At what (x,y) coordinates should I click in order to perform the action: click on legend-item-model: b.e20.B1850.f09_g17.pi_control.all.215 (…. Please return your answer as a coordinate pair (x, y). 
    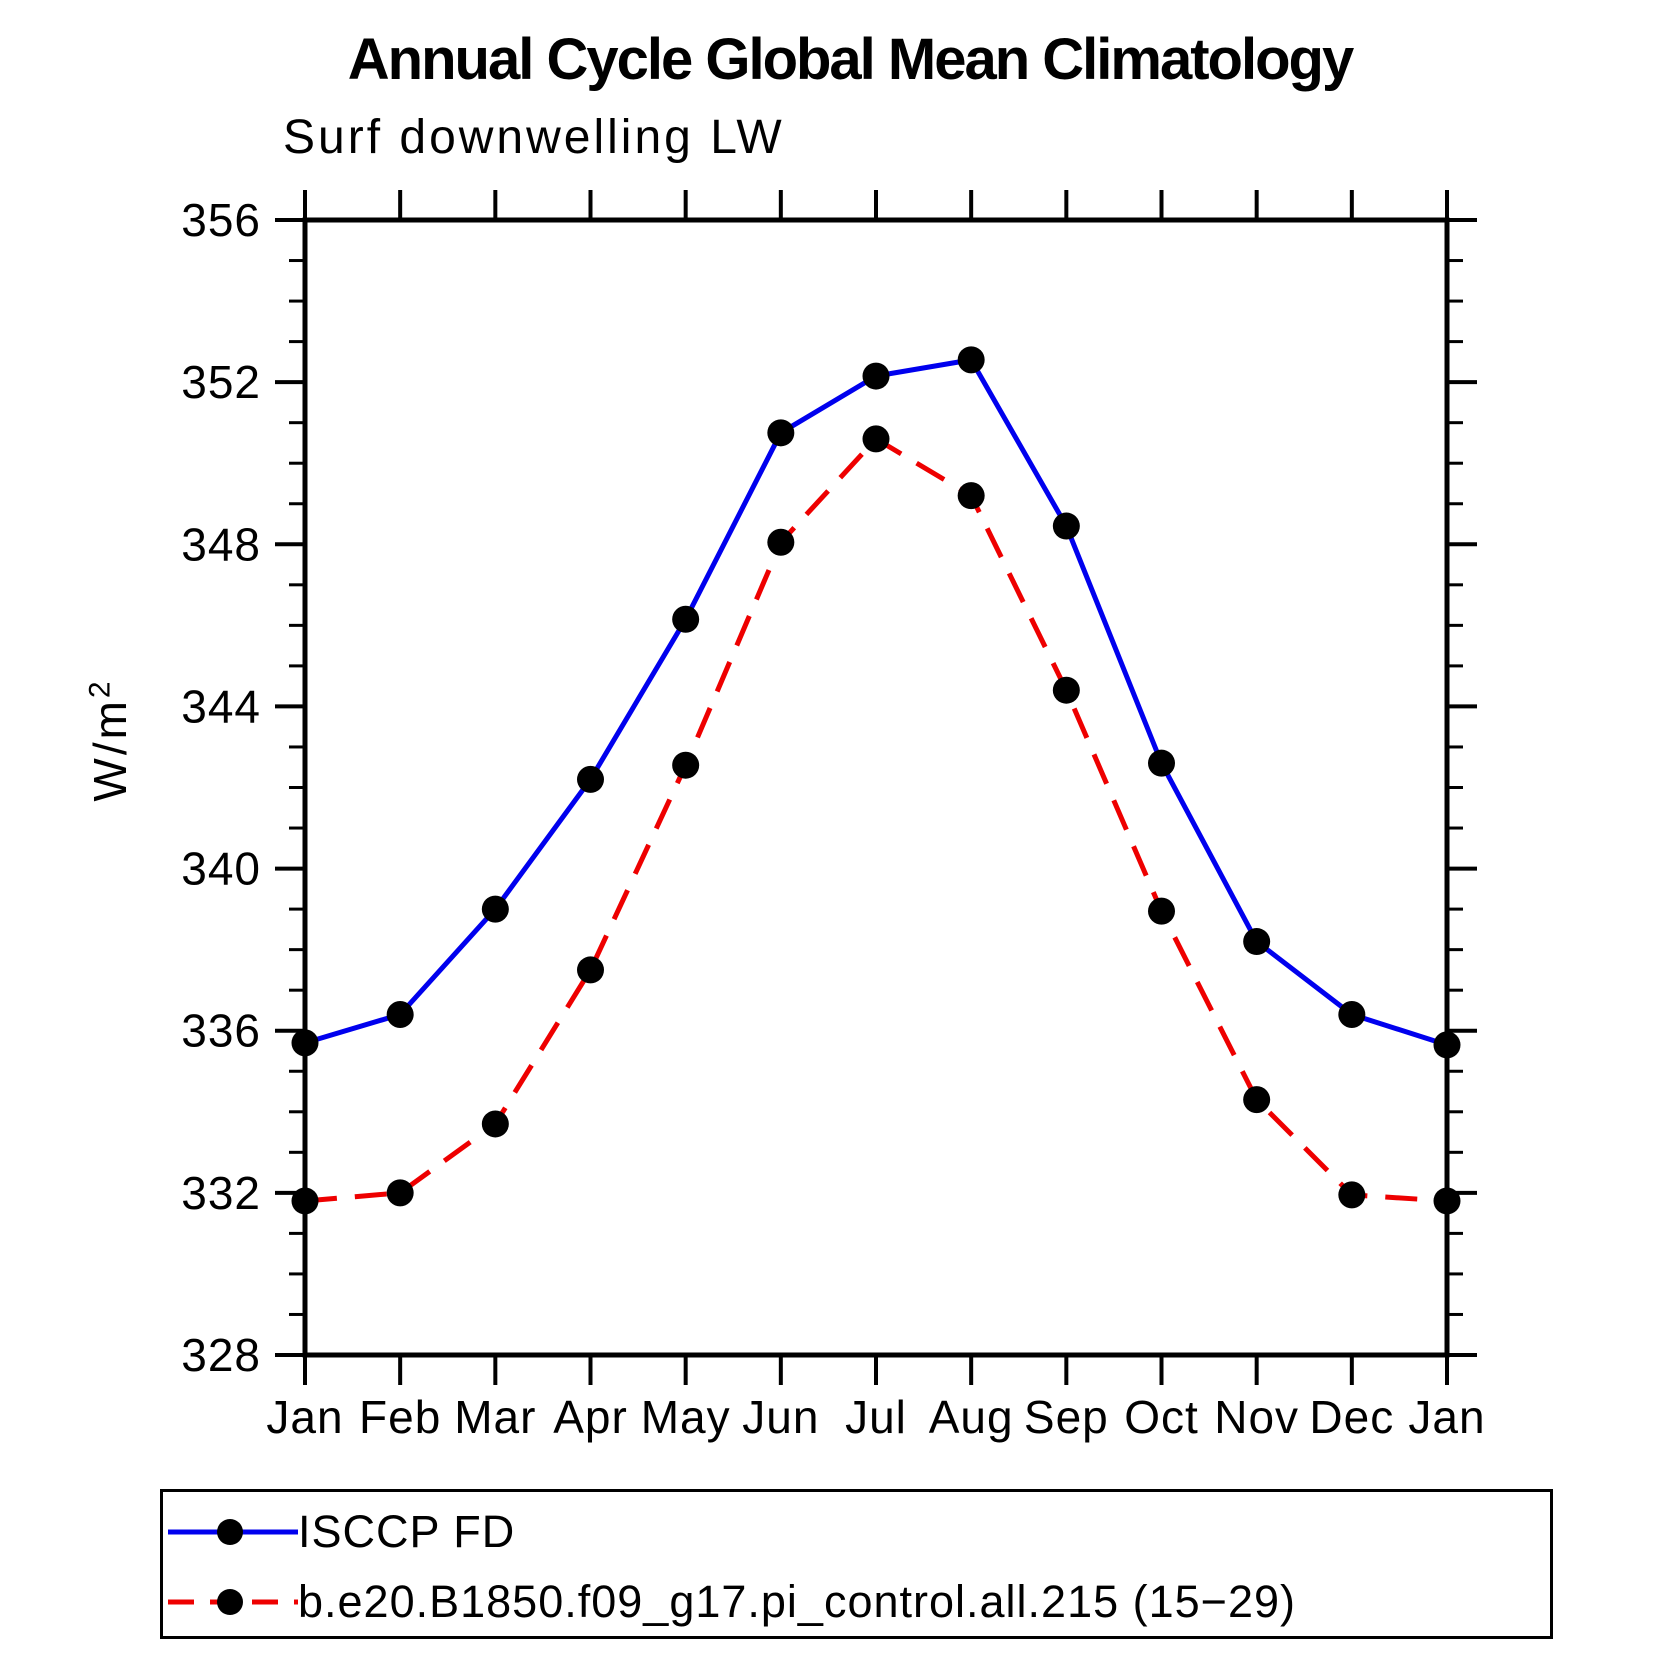
    Looking at the image, I should click on (732, 1602).